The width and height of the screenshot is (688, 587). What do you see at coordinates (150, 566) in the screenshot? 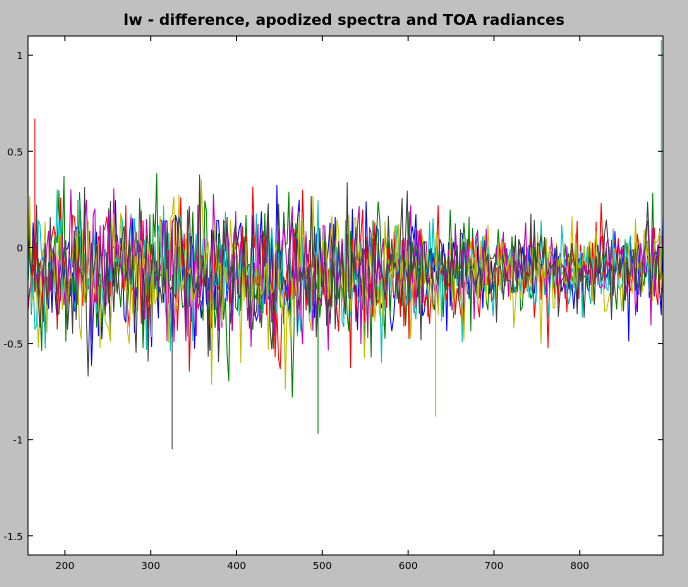
I see `x-tick-label: 300` at bounding box center [150, 566].